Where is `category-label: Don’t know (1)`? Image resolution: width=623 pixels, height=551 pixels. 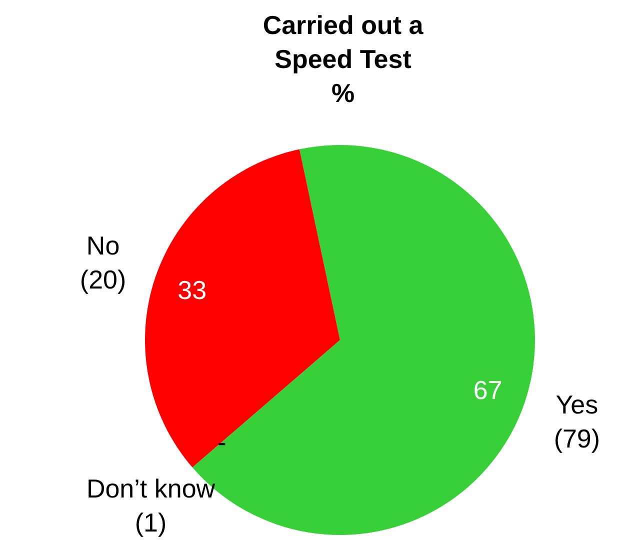
category-label: Don’t know (1) is located at coordinates (151, 505).